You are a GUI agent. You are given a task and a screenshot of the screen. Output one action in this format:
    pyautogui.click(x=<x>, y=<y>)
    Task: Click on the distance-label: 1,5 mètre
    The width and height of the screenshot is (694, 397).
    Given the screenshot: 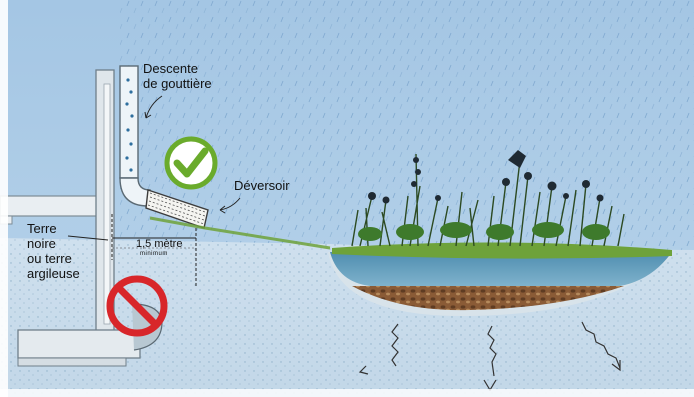 What is the action you would take?
    pyautogui.click(x=159, y=244)
    